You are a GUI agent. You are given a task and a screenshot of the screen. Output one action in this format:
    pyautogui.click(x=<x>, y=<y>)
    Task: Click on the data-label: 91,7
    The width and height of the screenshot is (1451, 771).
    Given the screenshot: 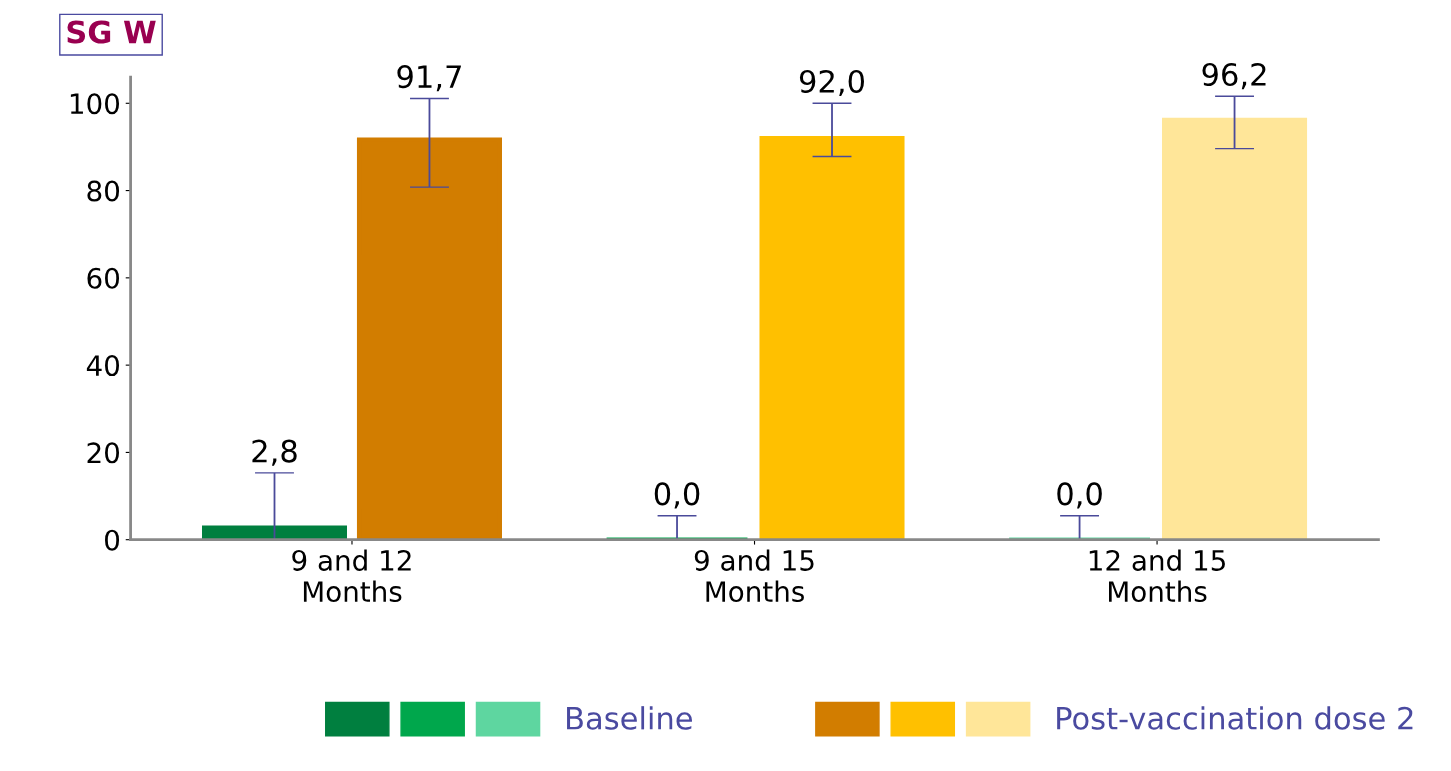 What is the action you would take?
    pyautogui.click(x=429, y=78)
    